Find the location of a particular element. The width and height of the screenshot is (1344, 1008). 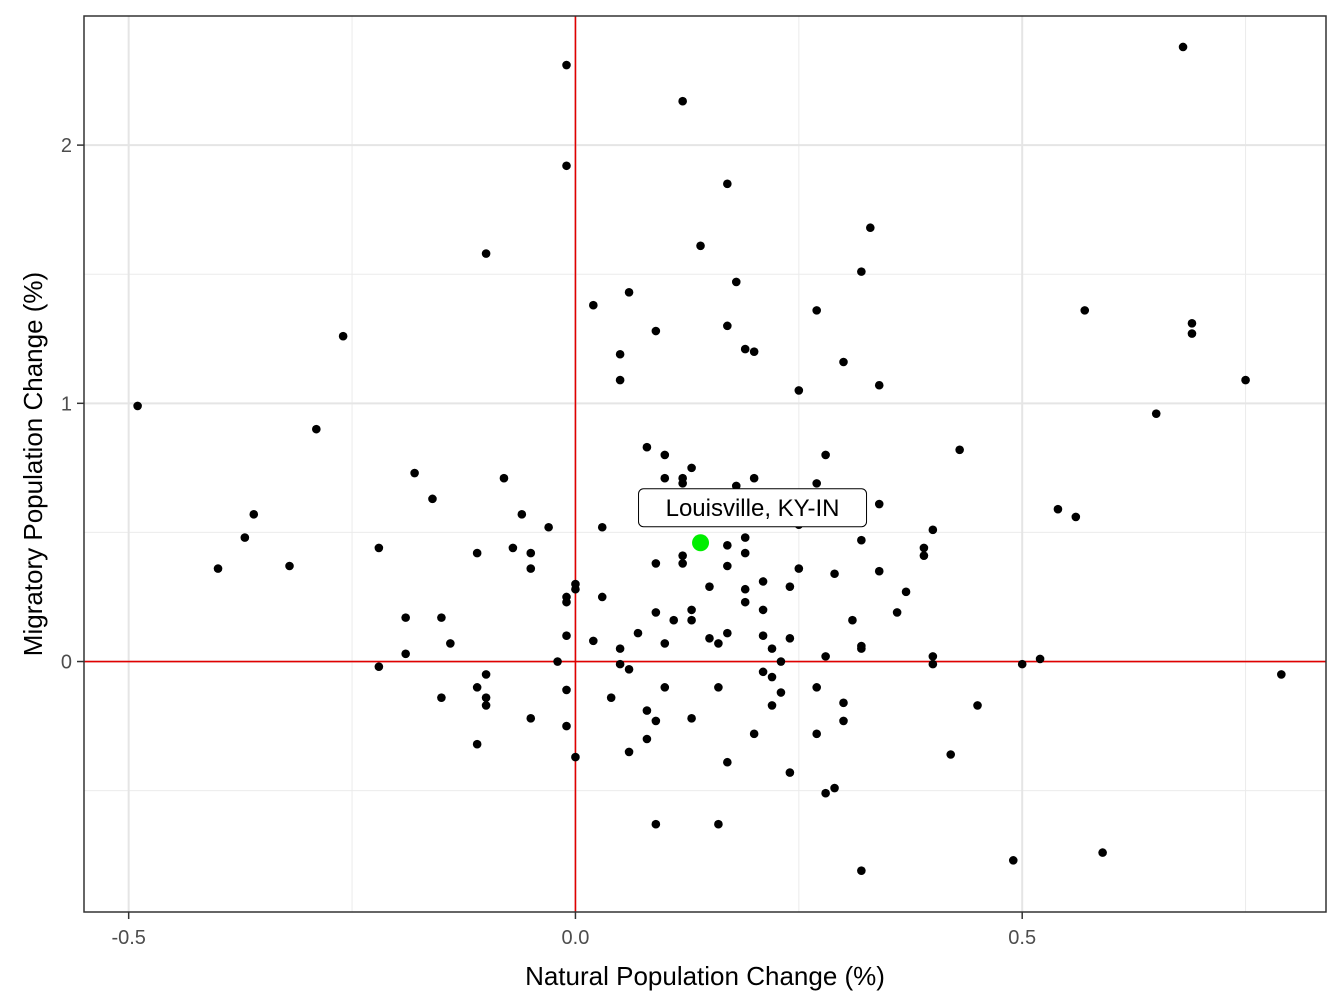

highlight-label-box is located at coordinates (753, 508).